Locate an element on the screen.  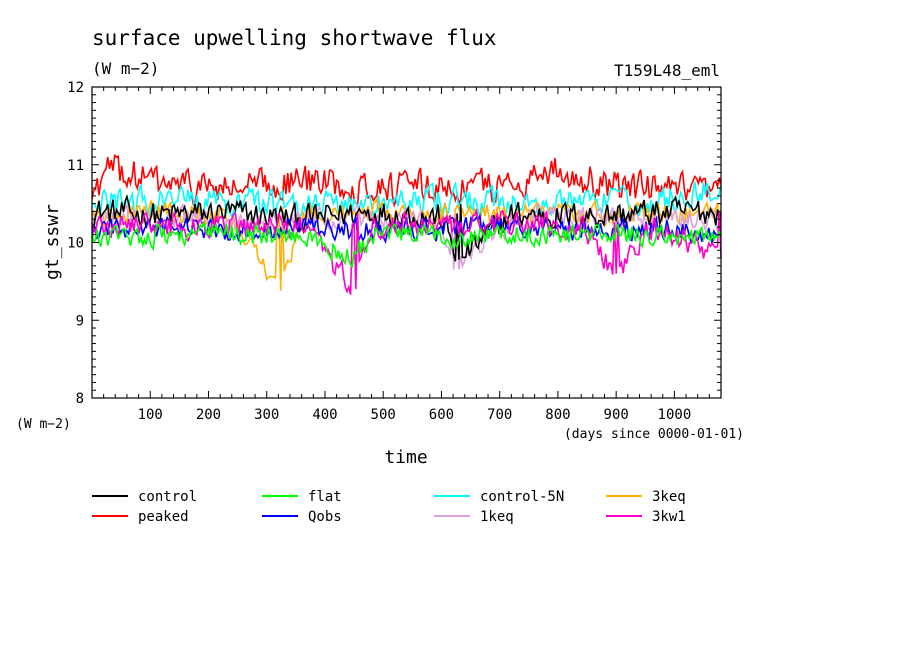
x-tick-label: 400 is located at coordinates (324, 415).